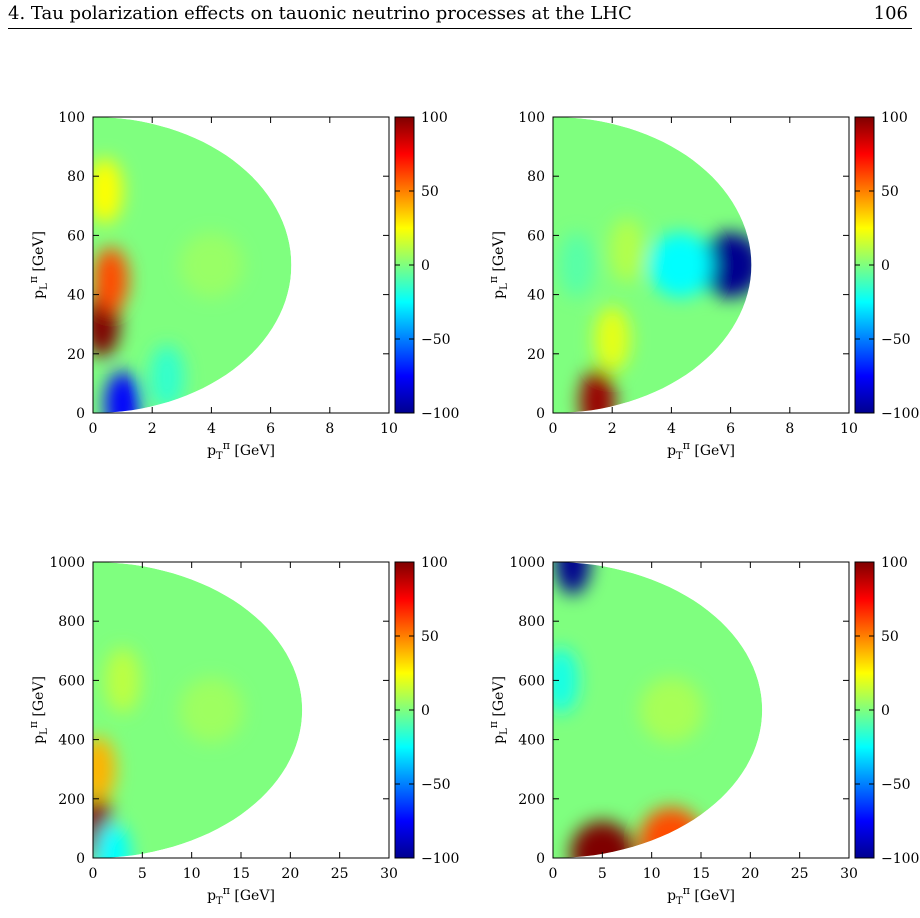 This screenshot has width=920, height=918. Describe the element at coordinates (531, 118) in the screenshot. I see `y-tick-label: 100` at that location.